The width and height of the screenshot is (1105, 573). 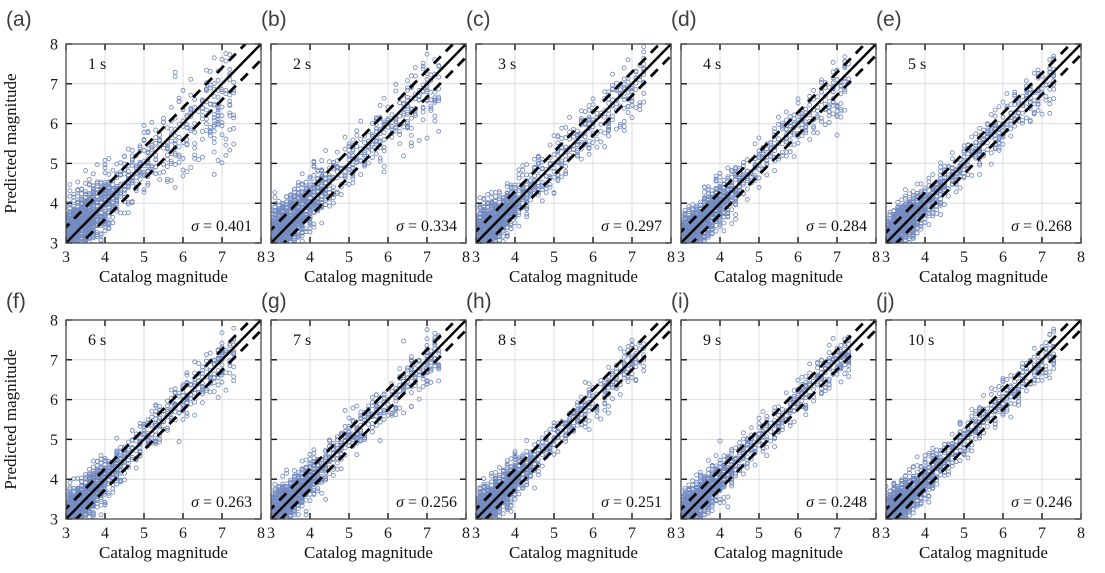 I want to click on x-tick-label: 3, so click(x=271, y=257).